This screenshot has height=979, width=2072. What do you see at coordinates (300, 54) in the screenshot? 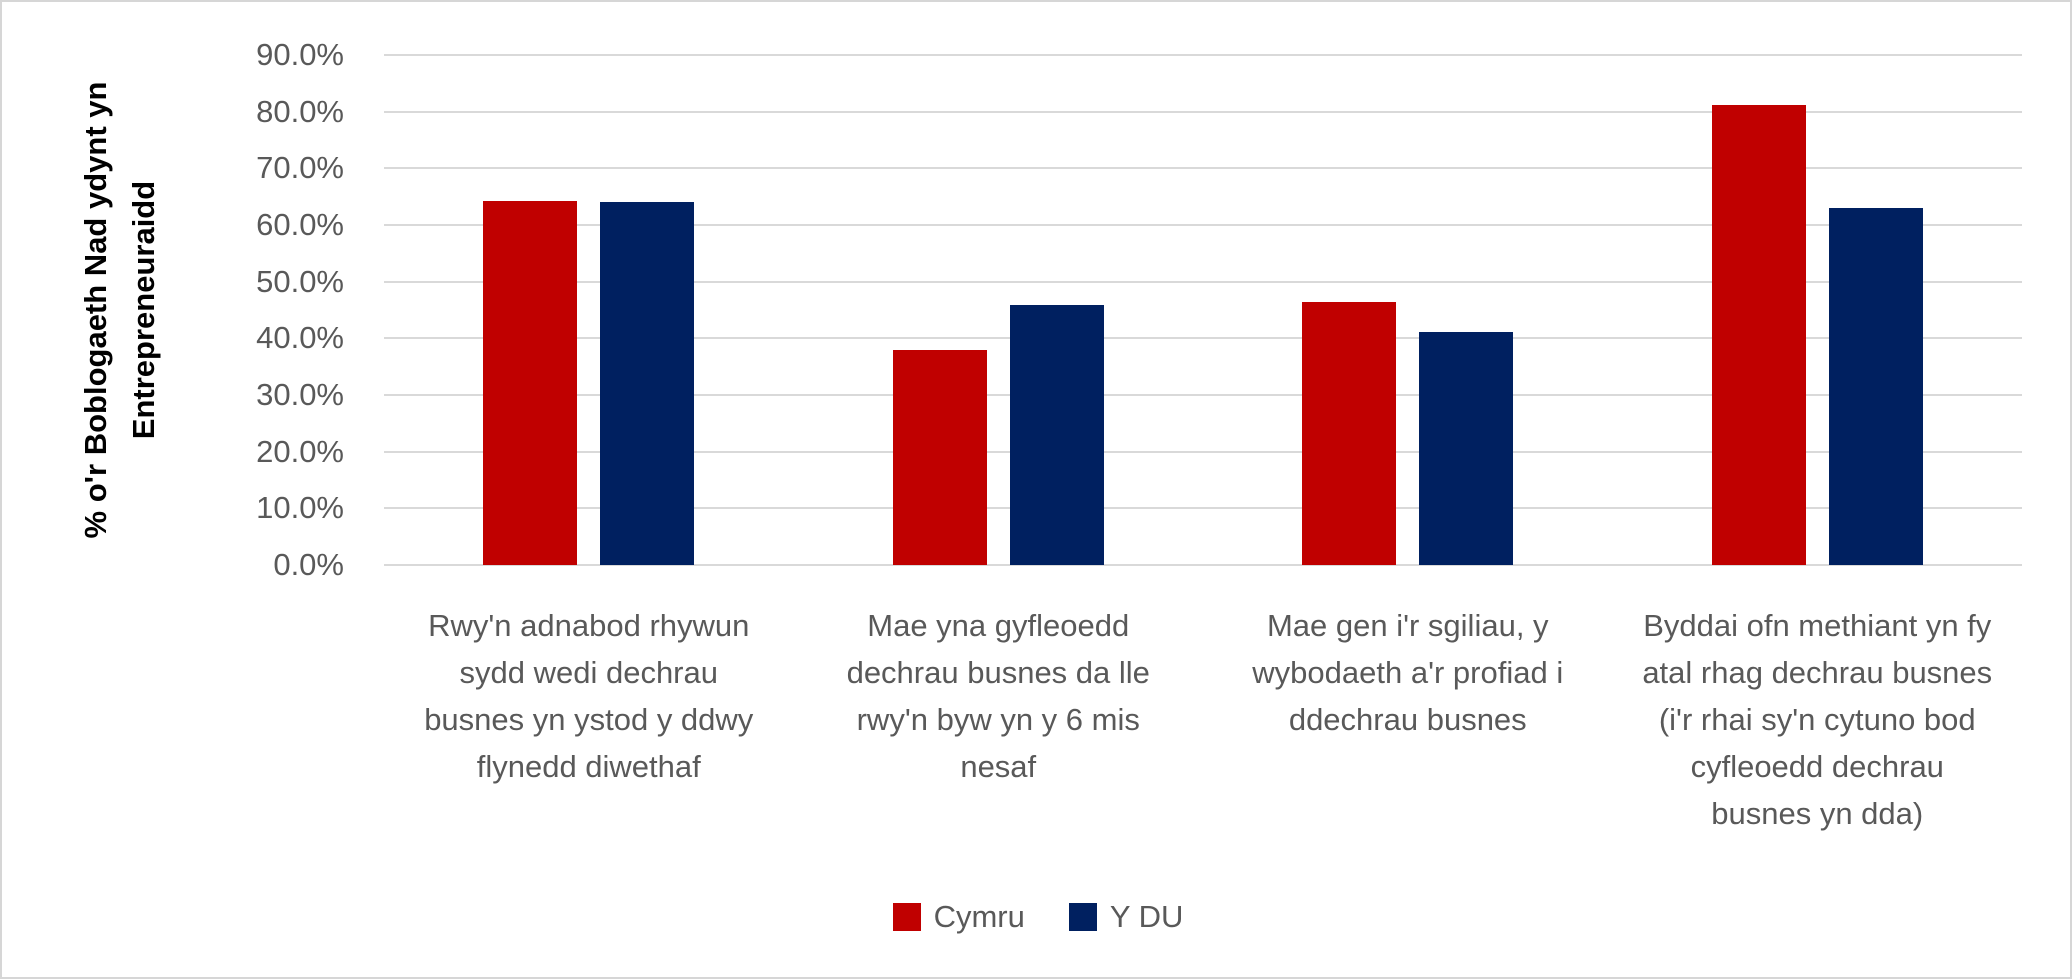
I see `y-tick-label: 90.0%` at bounding box center [300, 54].